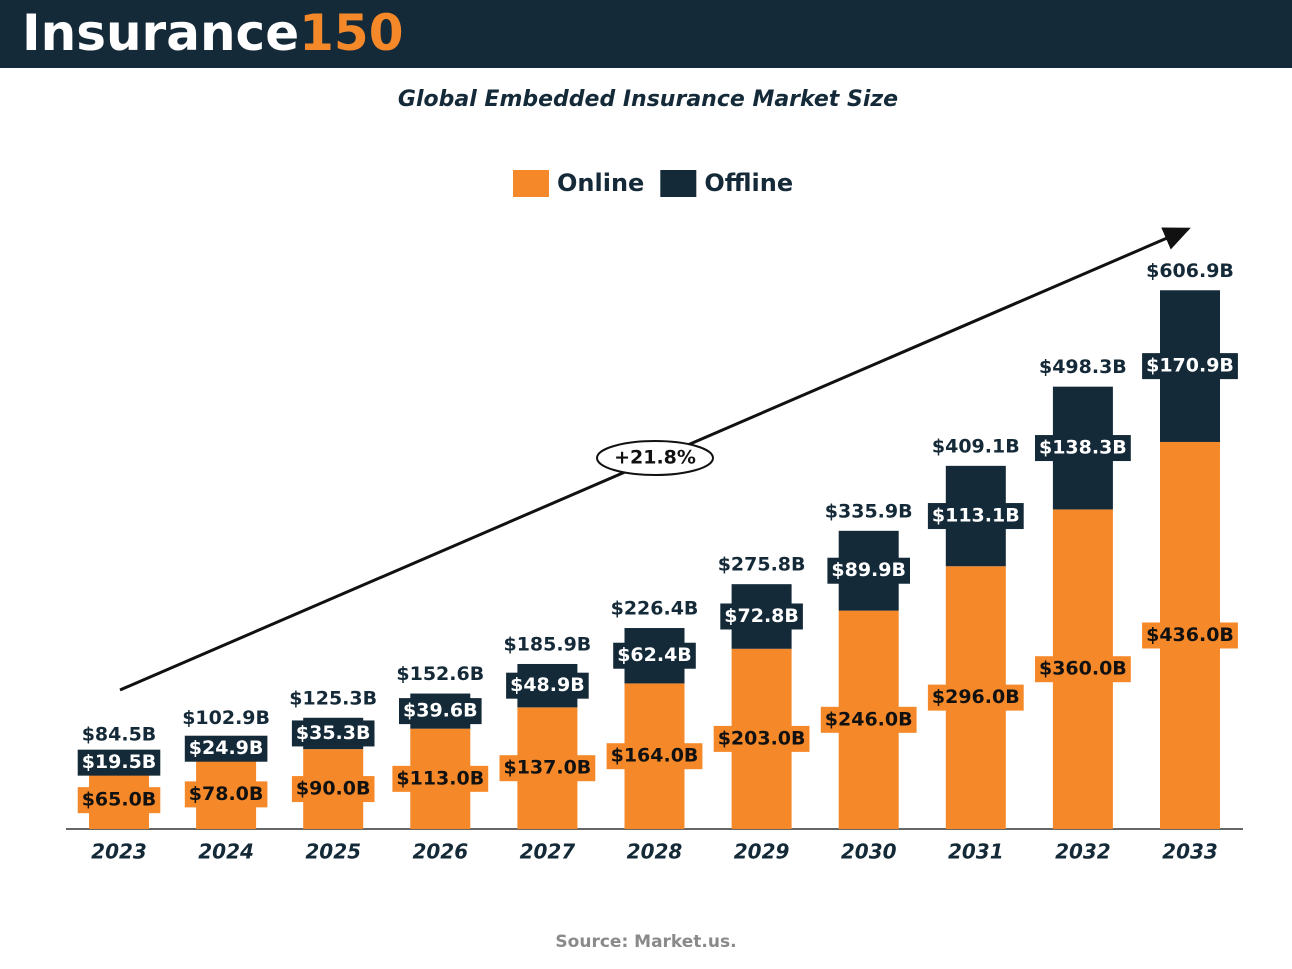 Image resolution: width=1292 pixels, height=969 pixels. Describe the element at coordinates (1083, 367) in the screenshot. I see `total-label: $498.3B` at that location.